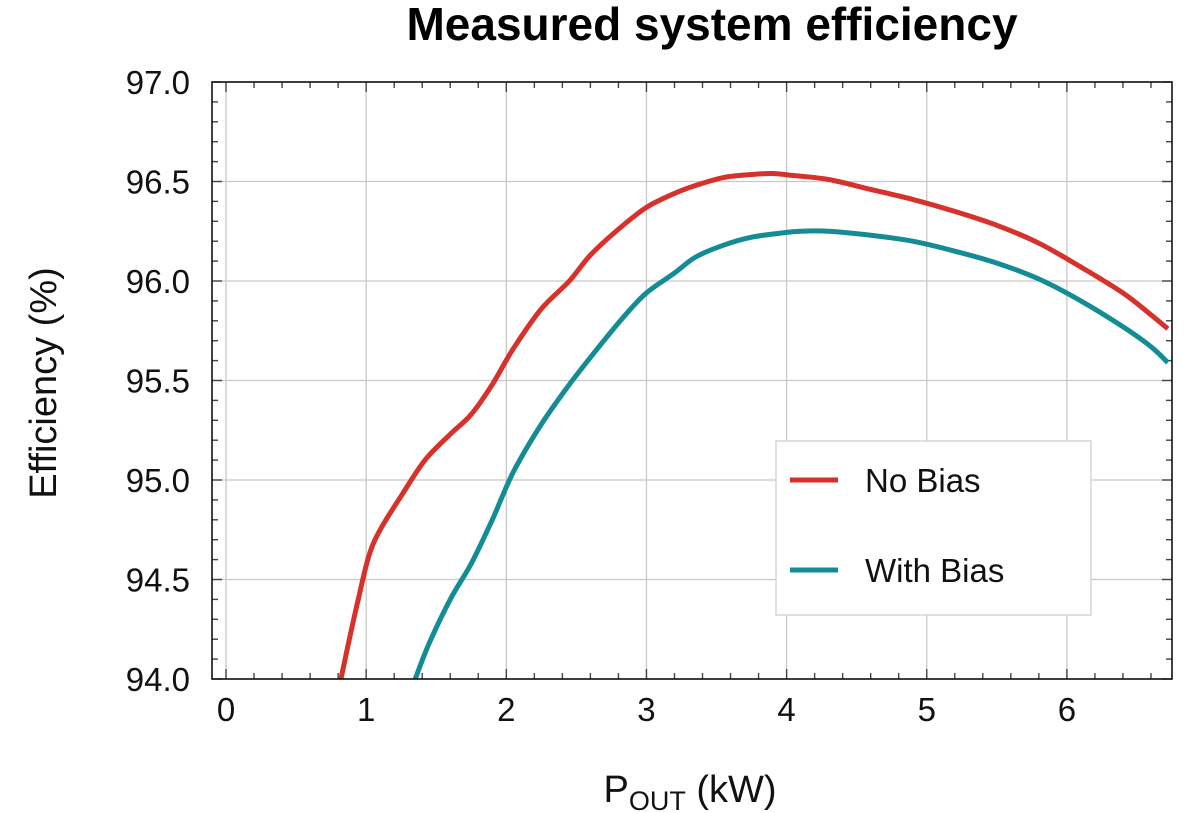 The image size is (1200, 813). What do you see at coordinates (158, 182) in the screenshot?
I see `y-tick-label: 96.5` at bounding box center [158, 182].